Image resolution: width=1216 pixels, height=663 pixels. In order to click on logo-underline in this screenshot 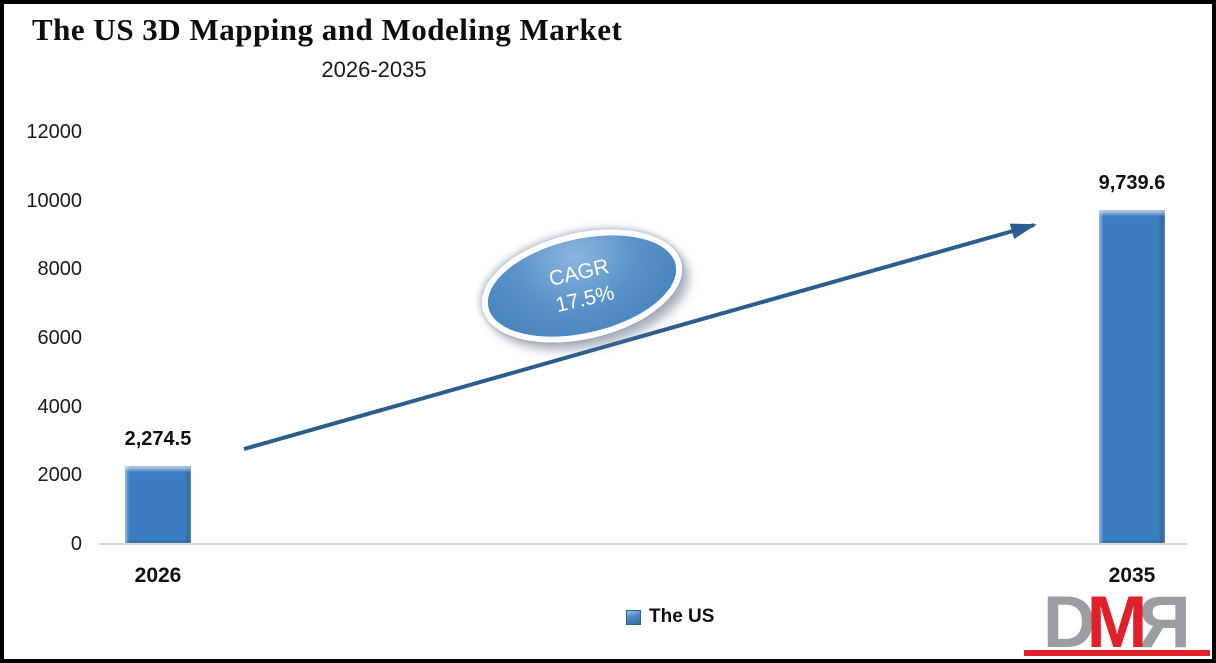, I will do `click(1117, 653)`.